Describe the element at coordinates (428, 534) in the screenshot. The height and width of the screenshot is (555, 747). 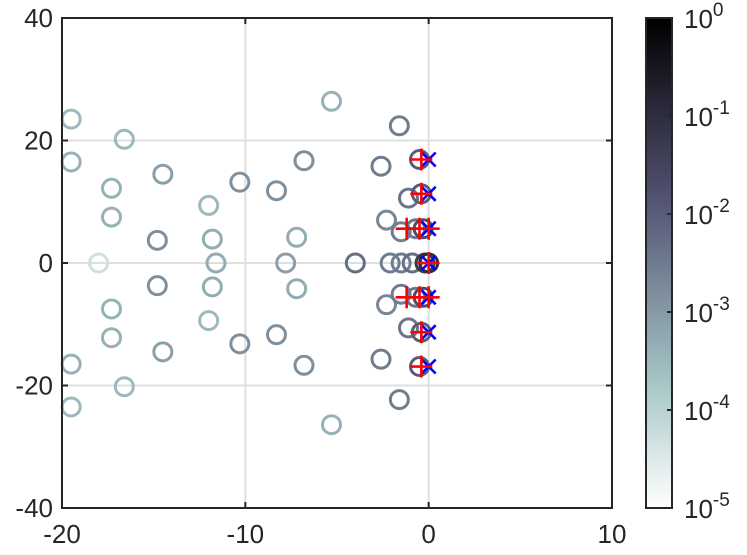
I see `x-tick-label: 0` at that location.